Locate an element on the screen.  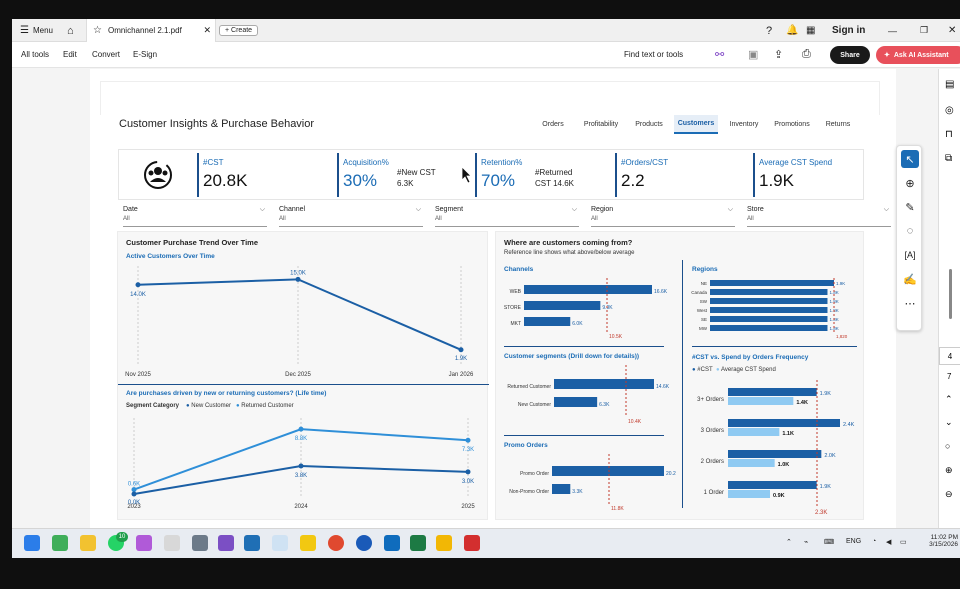
tab-returns: Returns is located at coordinates (838, 124).